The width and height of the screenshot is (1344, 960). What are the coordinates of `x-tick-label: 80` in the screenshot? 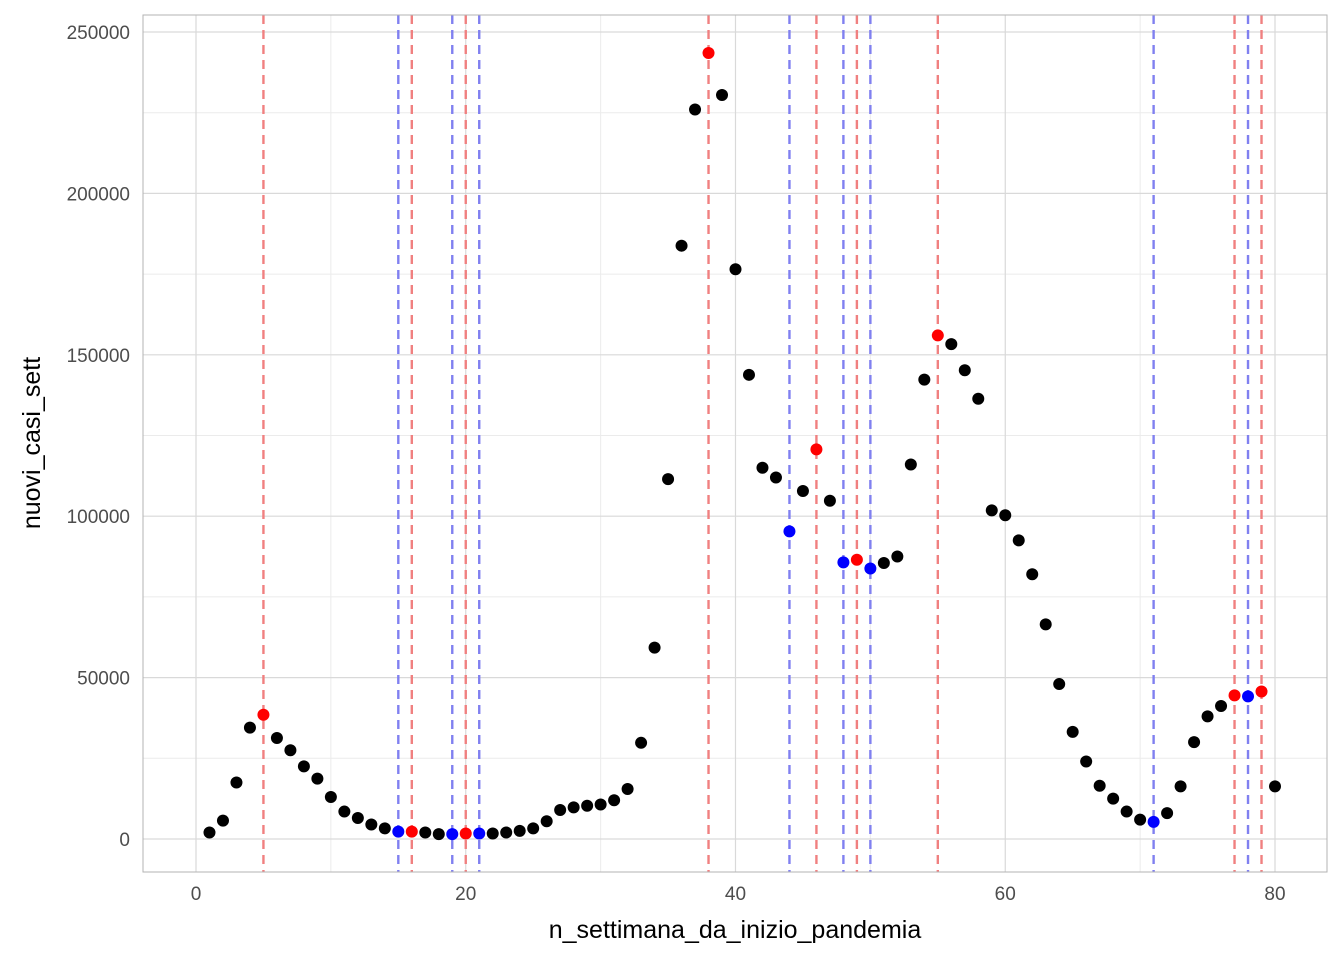 It's located at (1274, 894).